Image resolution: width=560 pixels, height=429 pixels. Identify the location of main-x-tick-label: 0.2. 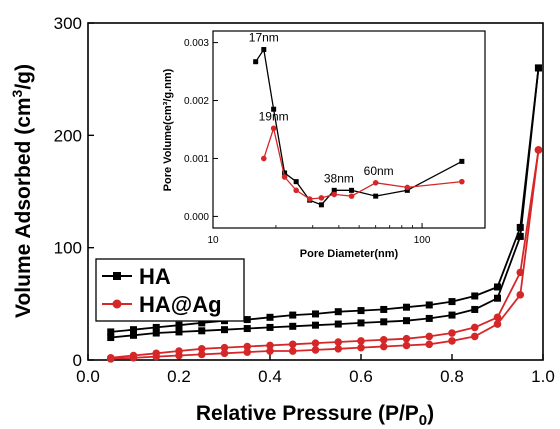
(179, 376).